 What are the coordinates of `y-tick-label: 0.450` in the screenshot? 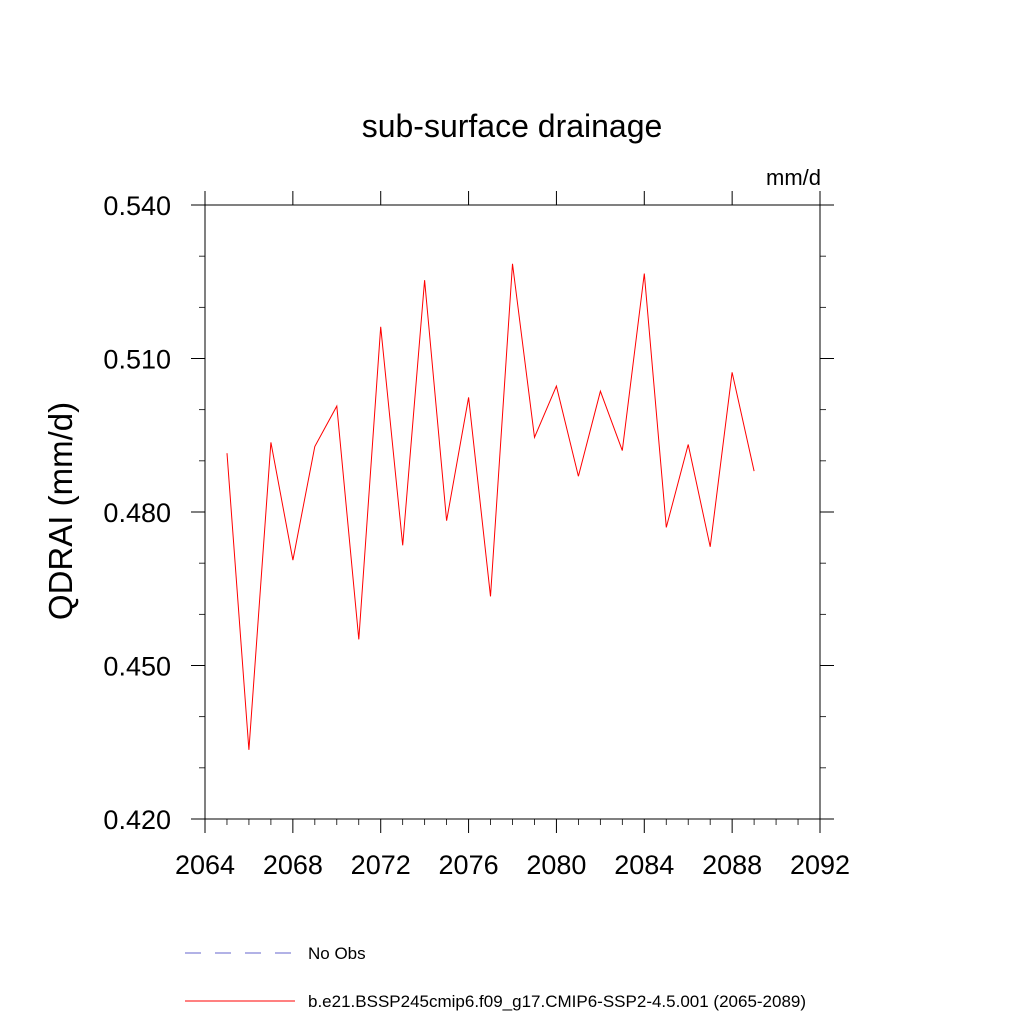 It's located at (137, 667).